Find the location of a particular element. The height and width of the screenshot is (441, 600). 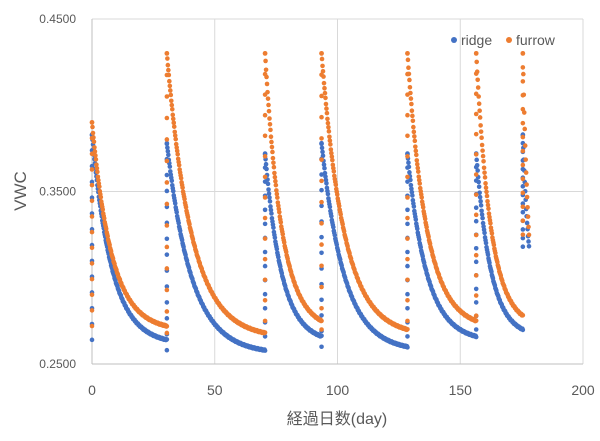

x-axis-title: 経過日数(day) is located at coordinates (337, 419).